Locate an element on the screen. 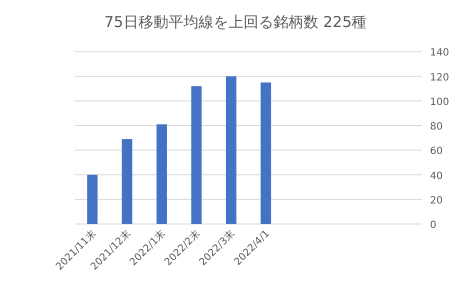 The width and height of the screenshot is (471, 290). y-tick-label: 120 is located at coordinates (440, 78).